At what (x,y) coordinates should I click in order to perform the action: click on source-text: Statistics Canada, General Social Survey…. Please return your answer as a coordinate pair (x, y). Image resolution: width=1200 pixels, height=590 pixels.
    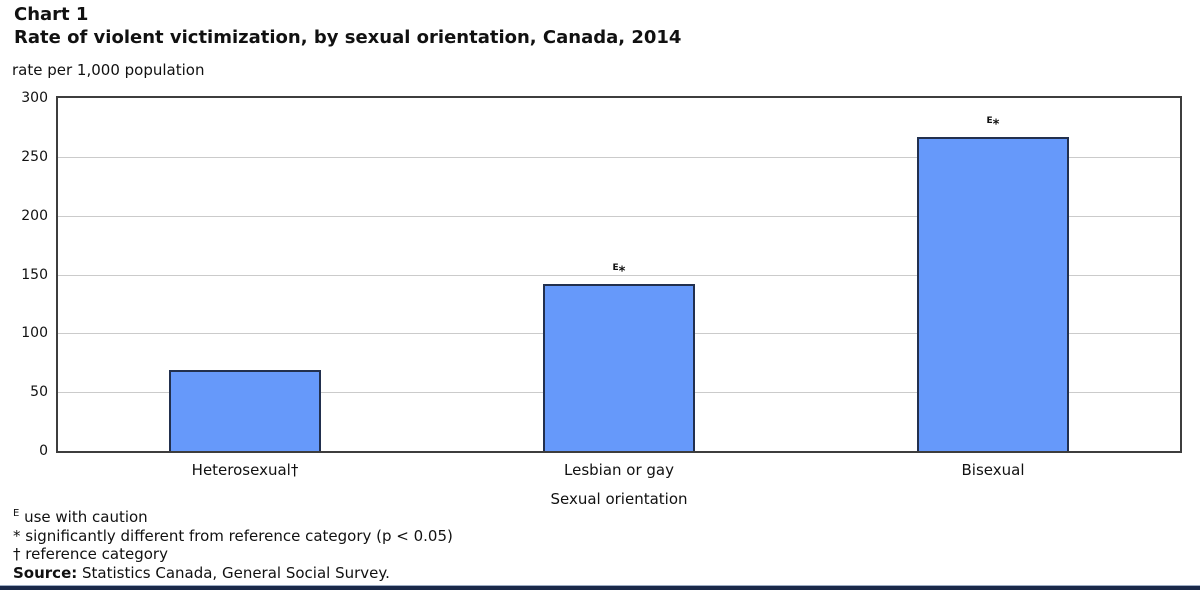
    Looking at the image, I should click on (233, 572).